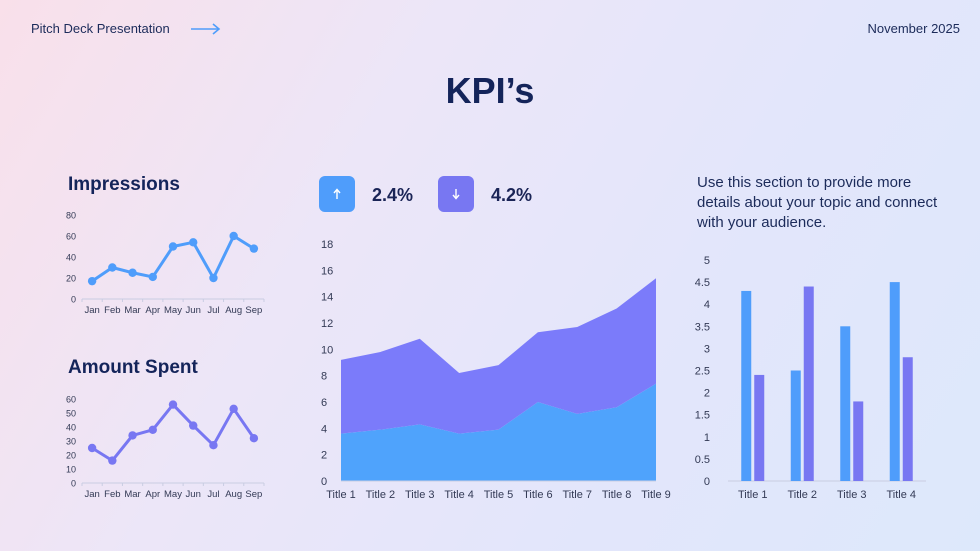 The height and width of the screenshot is (551, 980). Describe the element at coordinates (656, 495) in the screenshot. I see `x-tick-label: Title 9` at that location.